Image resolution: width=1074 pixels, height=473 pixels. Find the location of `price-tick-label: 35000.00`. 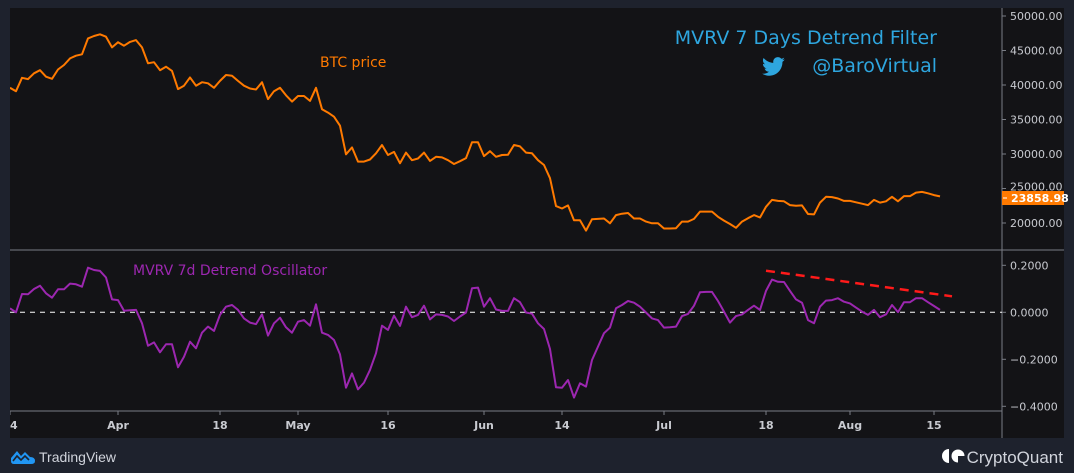

price-tick-label: 35000.00 is located at coordinates (1036, 120).